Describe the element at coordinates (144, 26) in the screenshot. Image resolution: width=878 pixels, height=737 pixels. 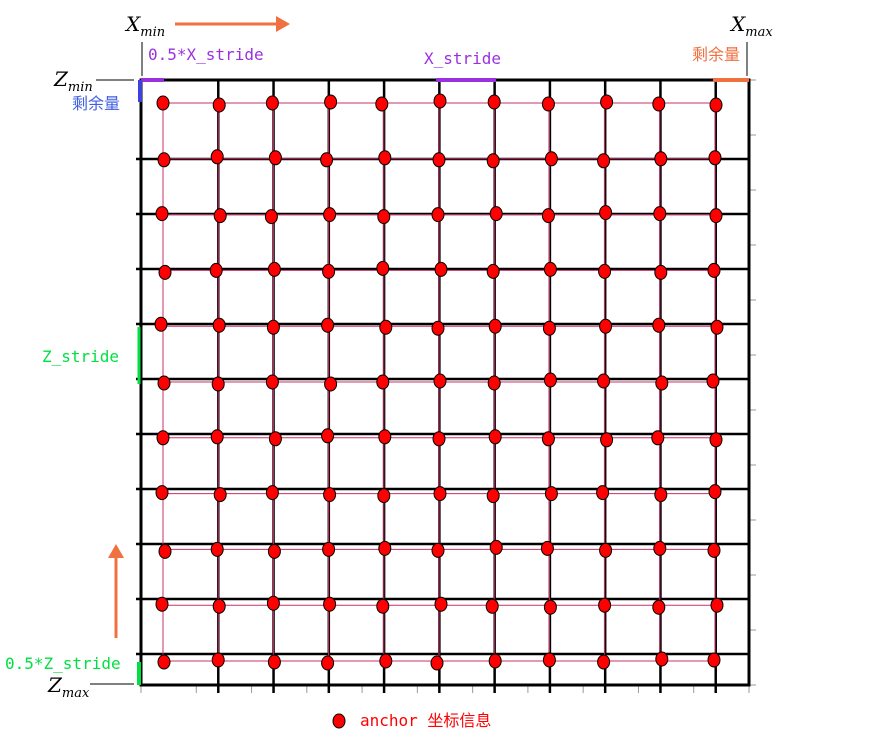
I see `x-min-label: Xmin` at that location.